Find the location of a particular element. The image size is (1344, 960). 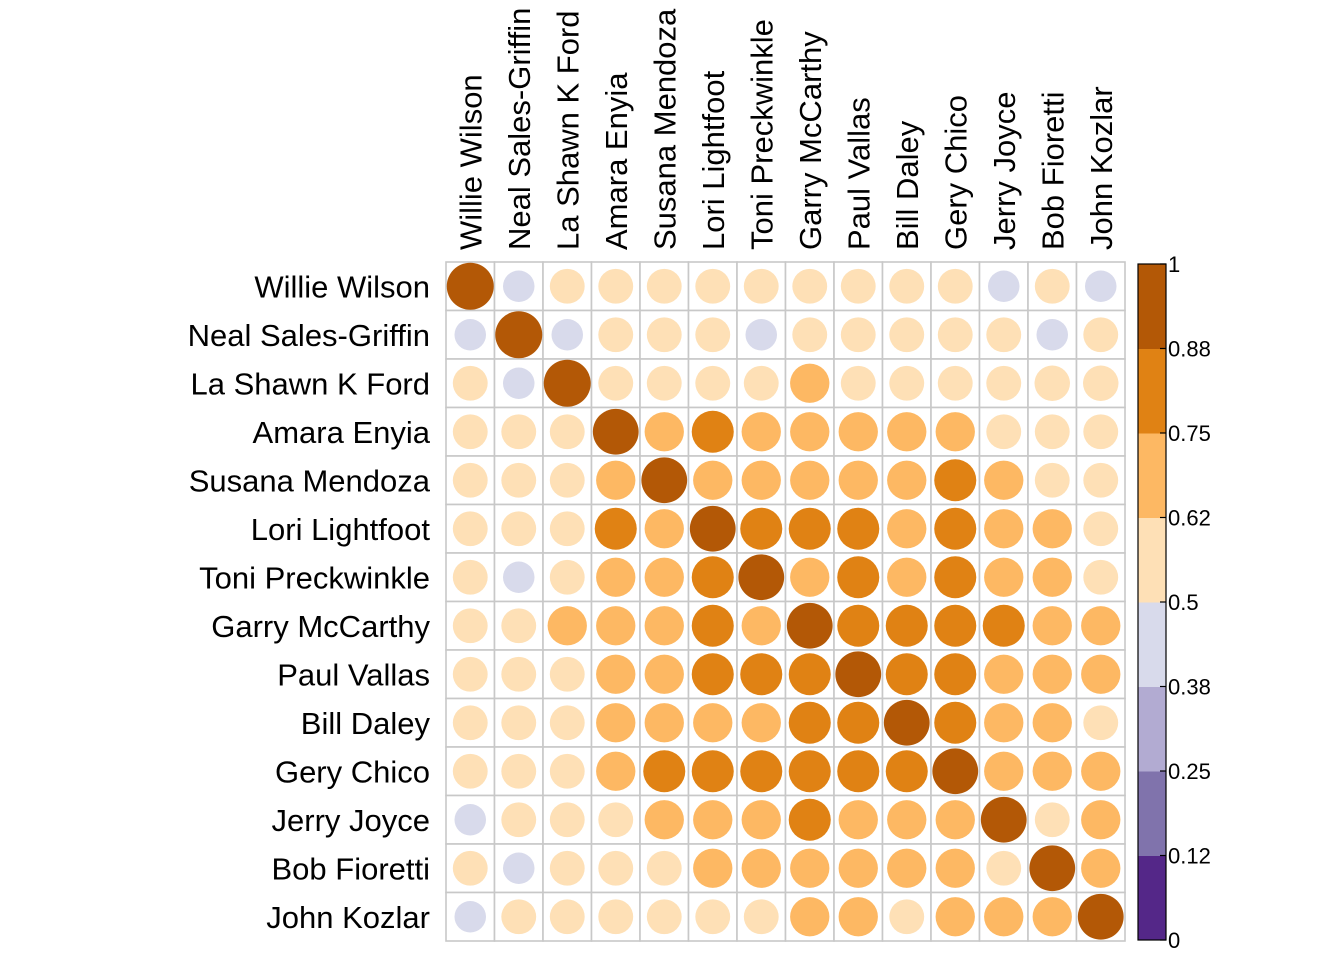

row-label: Amara Enyia is located at coordinates (342, 432).